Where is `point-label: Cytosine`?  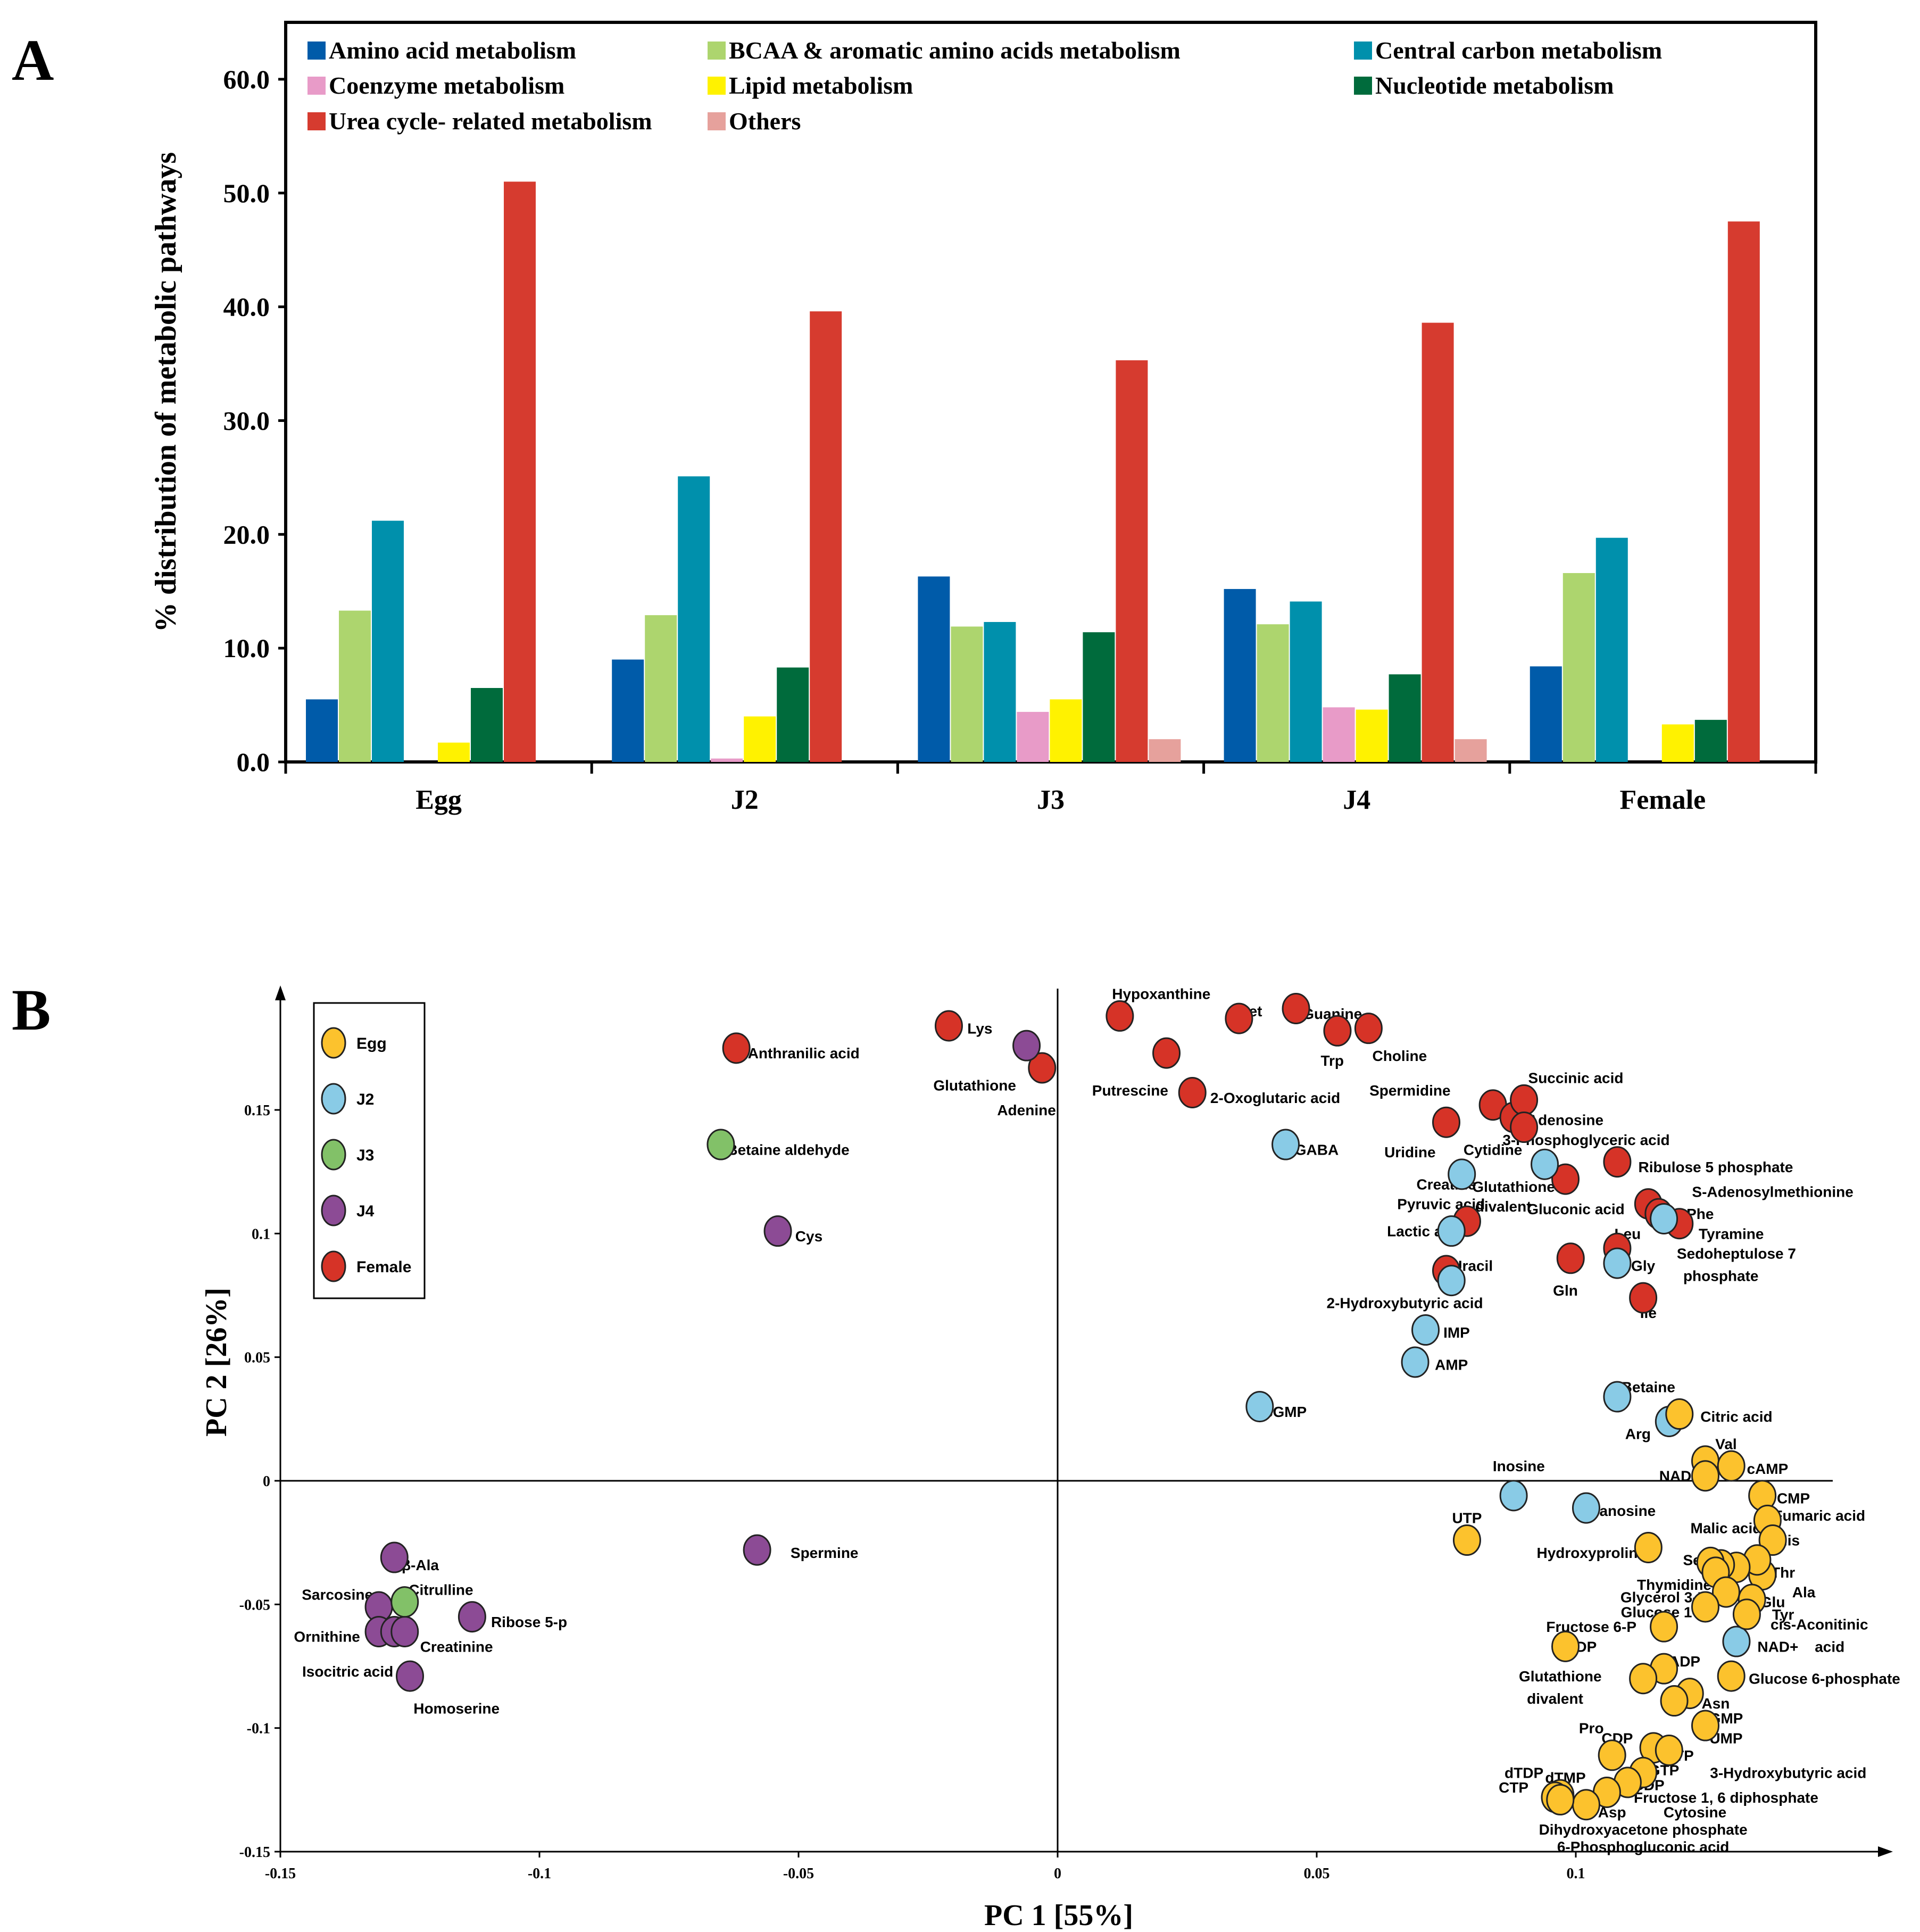 point-label: Cytosine is located at coordinates (1695, 1813).